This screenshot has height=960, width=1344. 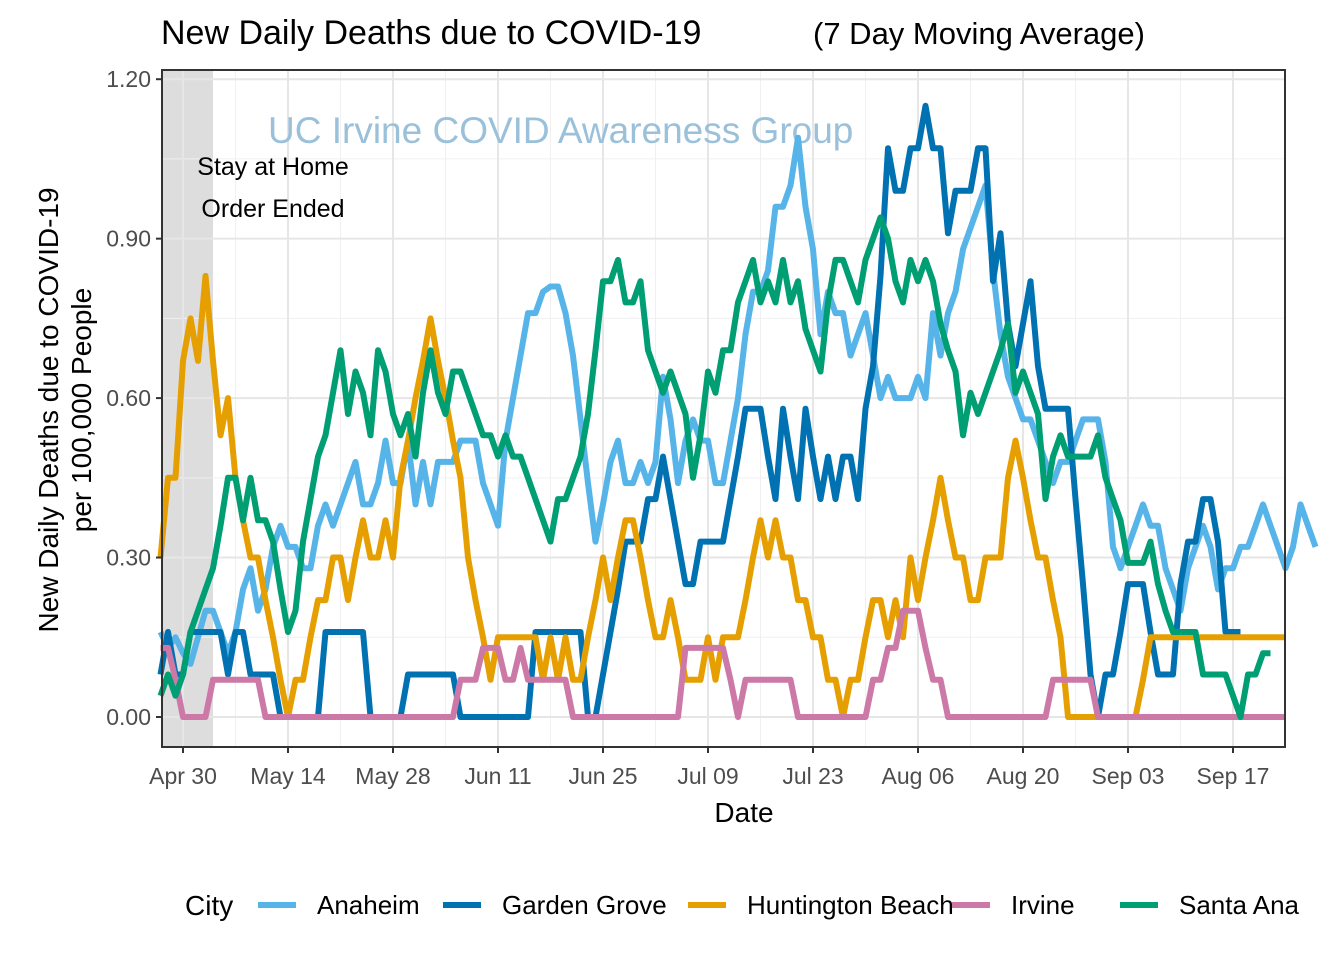 I want to click on x-tick-label: May 14, so click(x=288, y=776).